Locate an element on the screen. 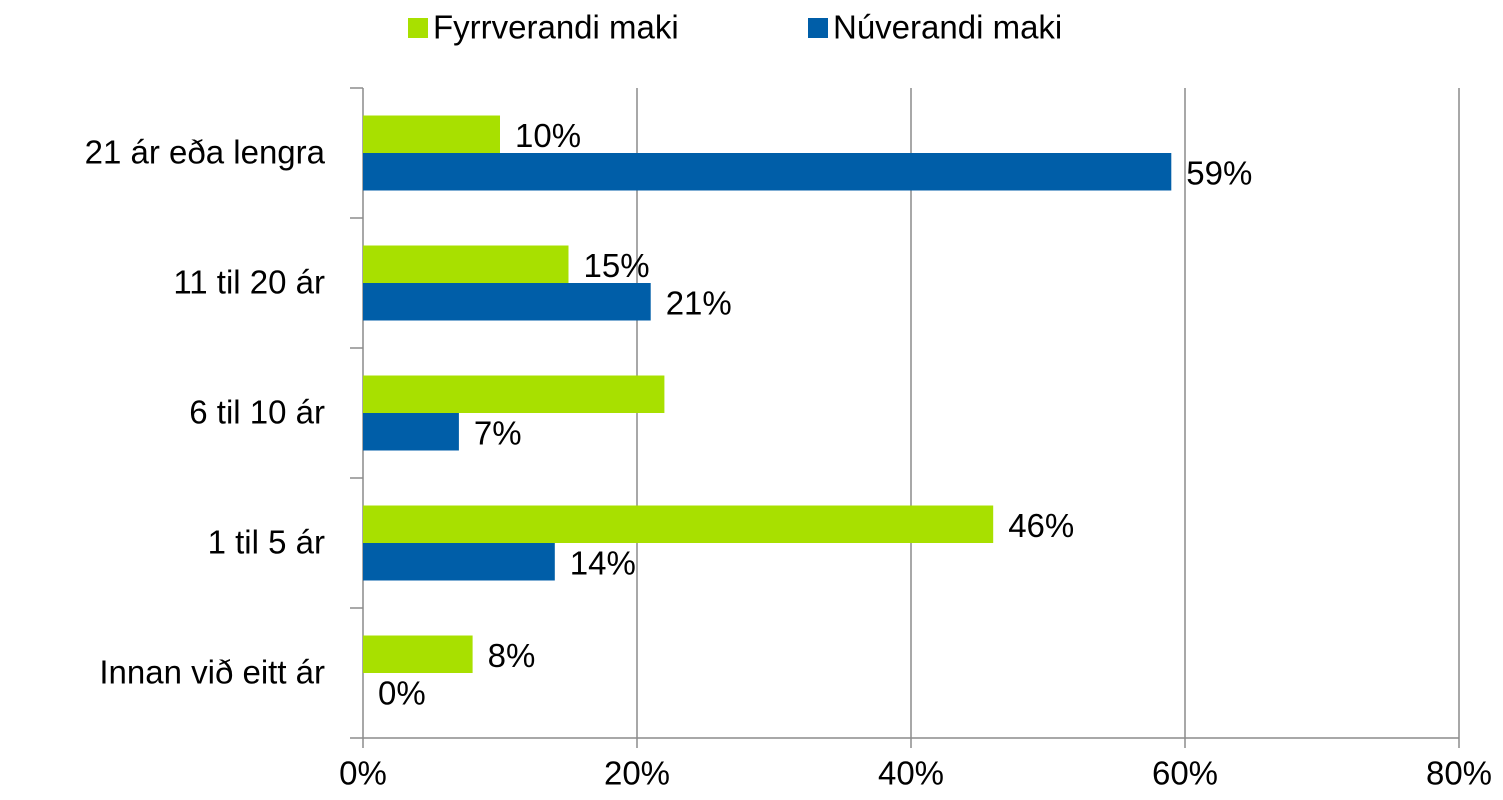  data-label: 21% is located at coordinates (699, 302).